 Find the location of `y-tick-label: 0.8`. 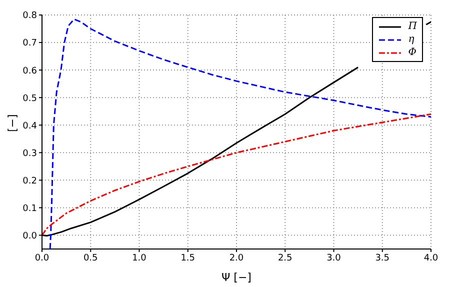

y-tick-label: 0.8 is located at coordinates (30, 16).